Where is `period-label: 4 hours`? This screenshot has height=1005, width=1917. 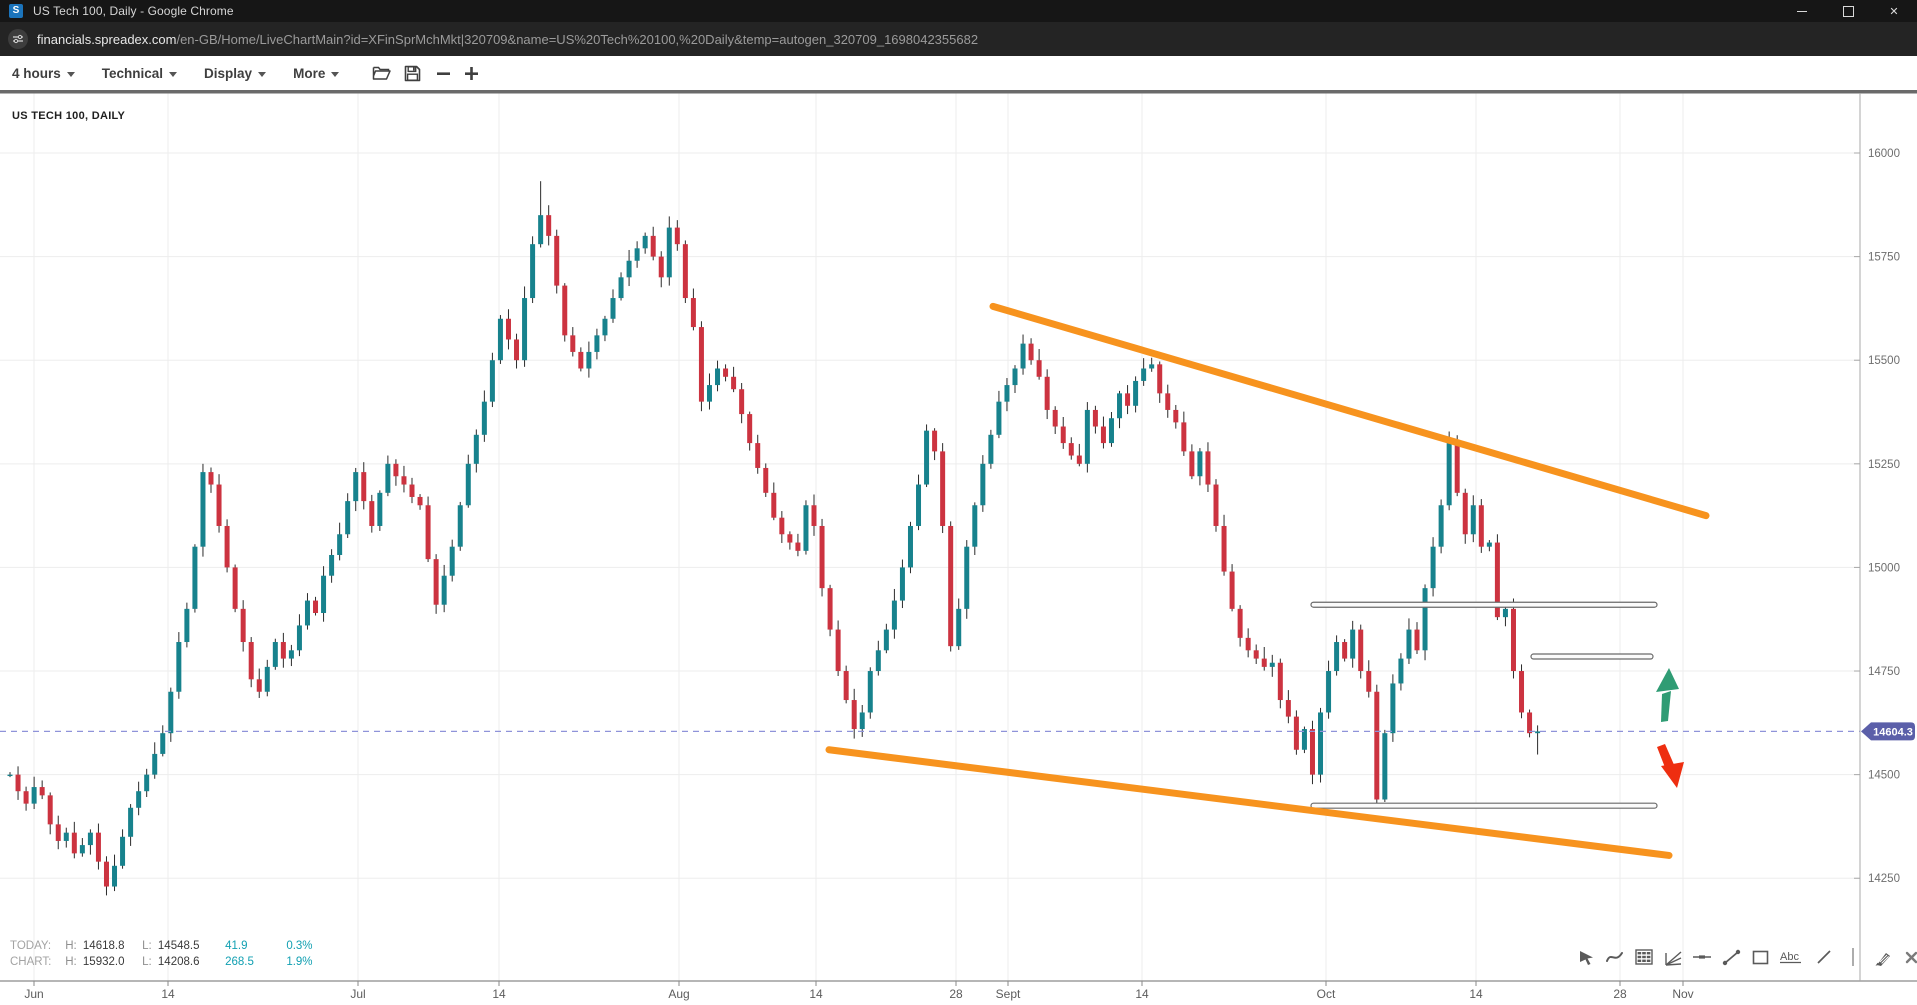
period-label: 4 hours is located at coordinates (36, 73).